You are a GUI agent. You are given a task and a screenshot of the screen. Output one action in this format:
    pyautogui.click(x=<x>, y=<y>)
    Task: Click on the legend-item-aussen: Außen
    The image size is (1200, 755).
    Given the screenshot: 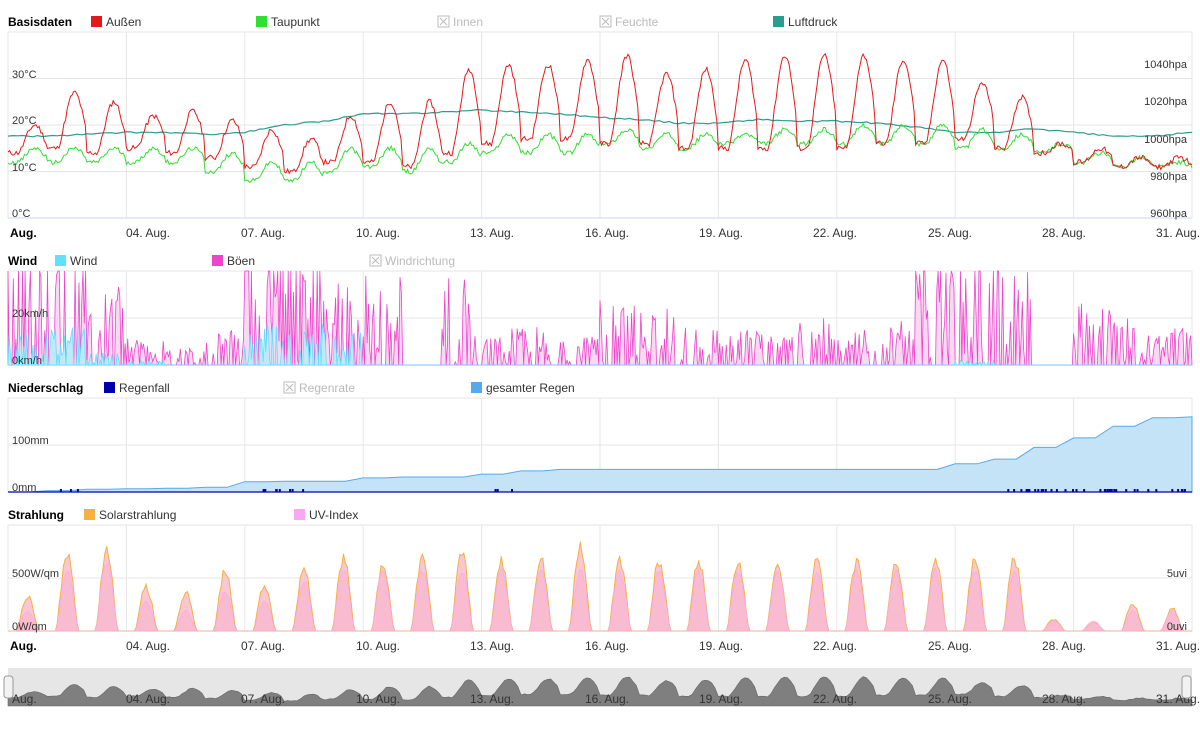 What is the action you would take?
    pyautogui.click(x=116, y=22)
    